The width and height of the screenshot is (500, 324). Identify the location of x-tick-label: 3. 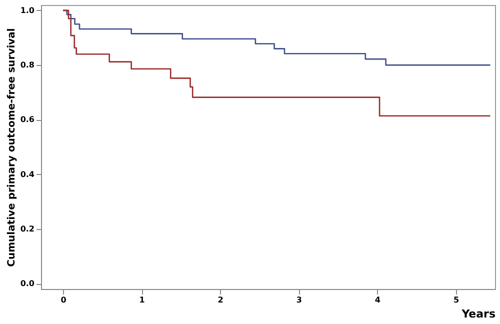
(299, 300).